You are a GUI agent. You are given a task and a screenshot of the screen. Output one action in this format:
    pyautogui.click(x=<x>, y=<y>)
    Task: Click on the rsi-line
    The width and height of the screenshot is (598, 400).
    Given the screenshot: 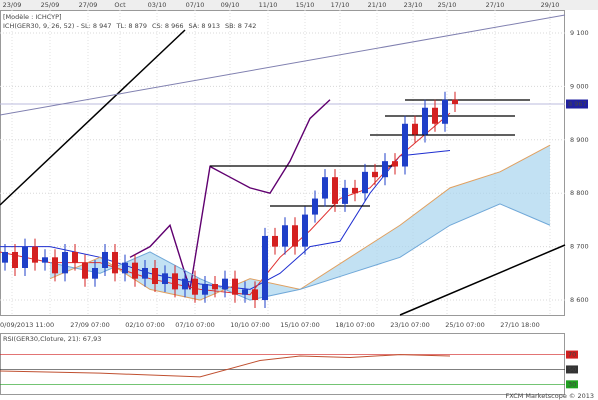 What is the action you would take?
    pyautogui.click(x=225, y=366)
    